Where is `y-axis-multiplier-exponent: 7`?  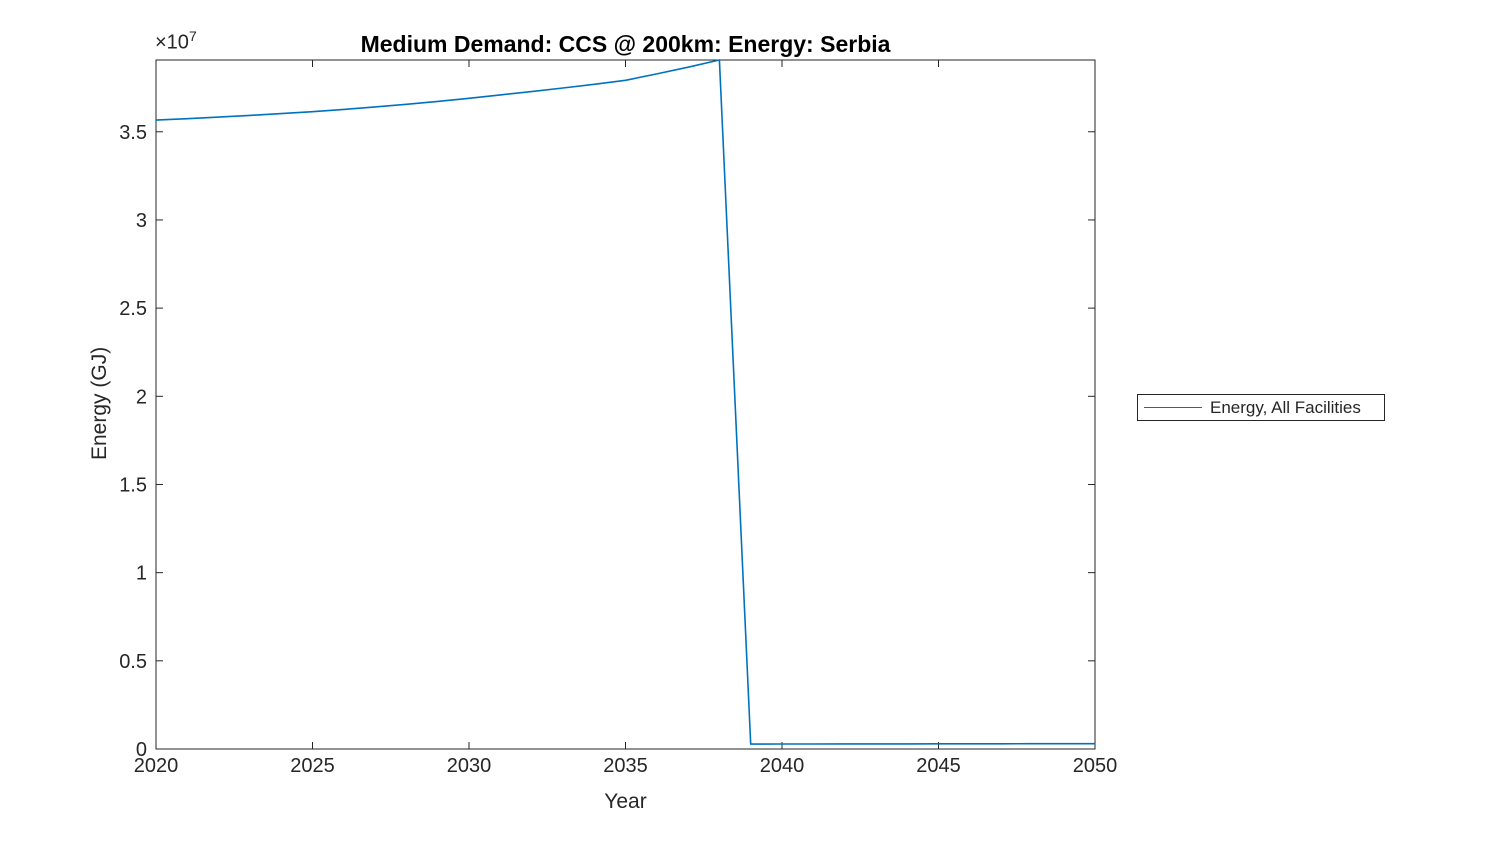 y-axis-multiplier-exponent: 7 is located at coordinates (192, 36).